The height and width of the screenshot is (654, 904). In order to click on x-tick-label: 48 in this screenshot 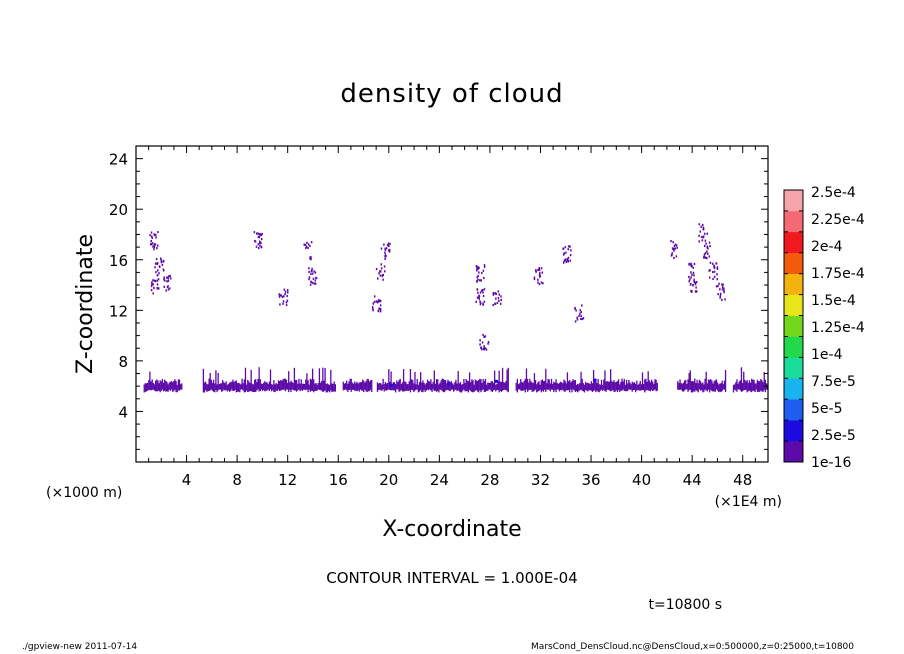, I will do `click(742, 480)`.